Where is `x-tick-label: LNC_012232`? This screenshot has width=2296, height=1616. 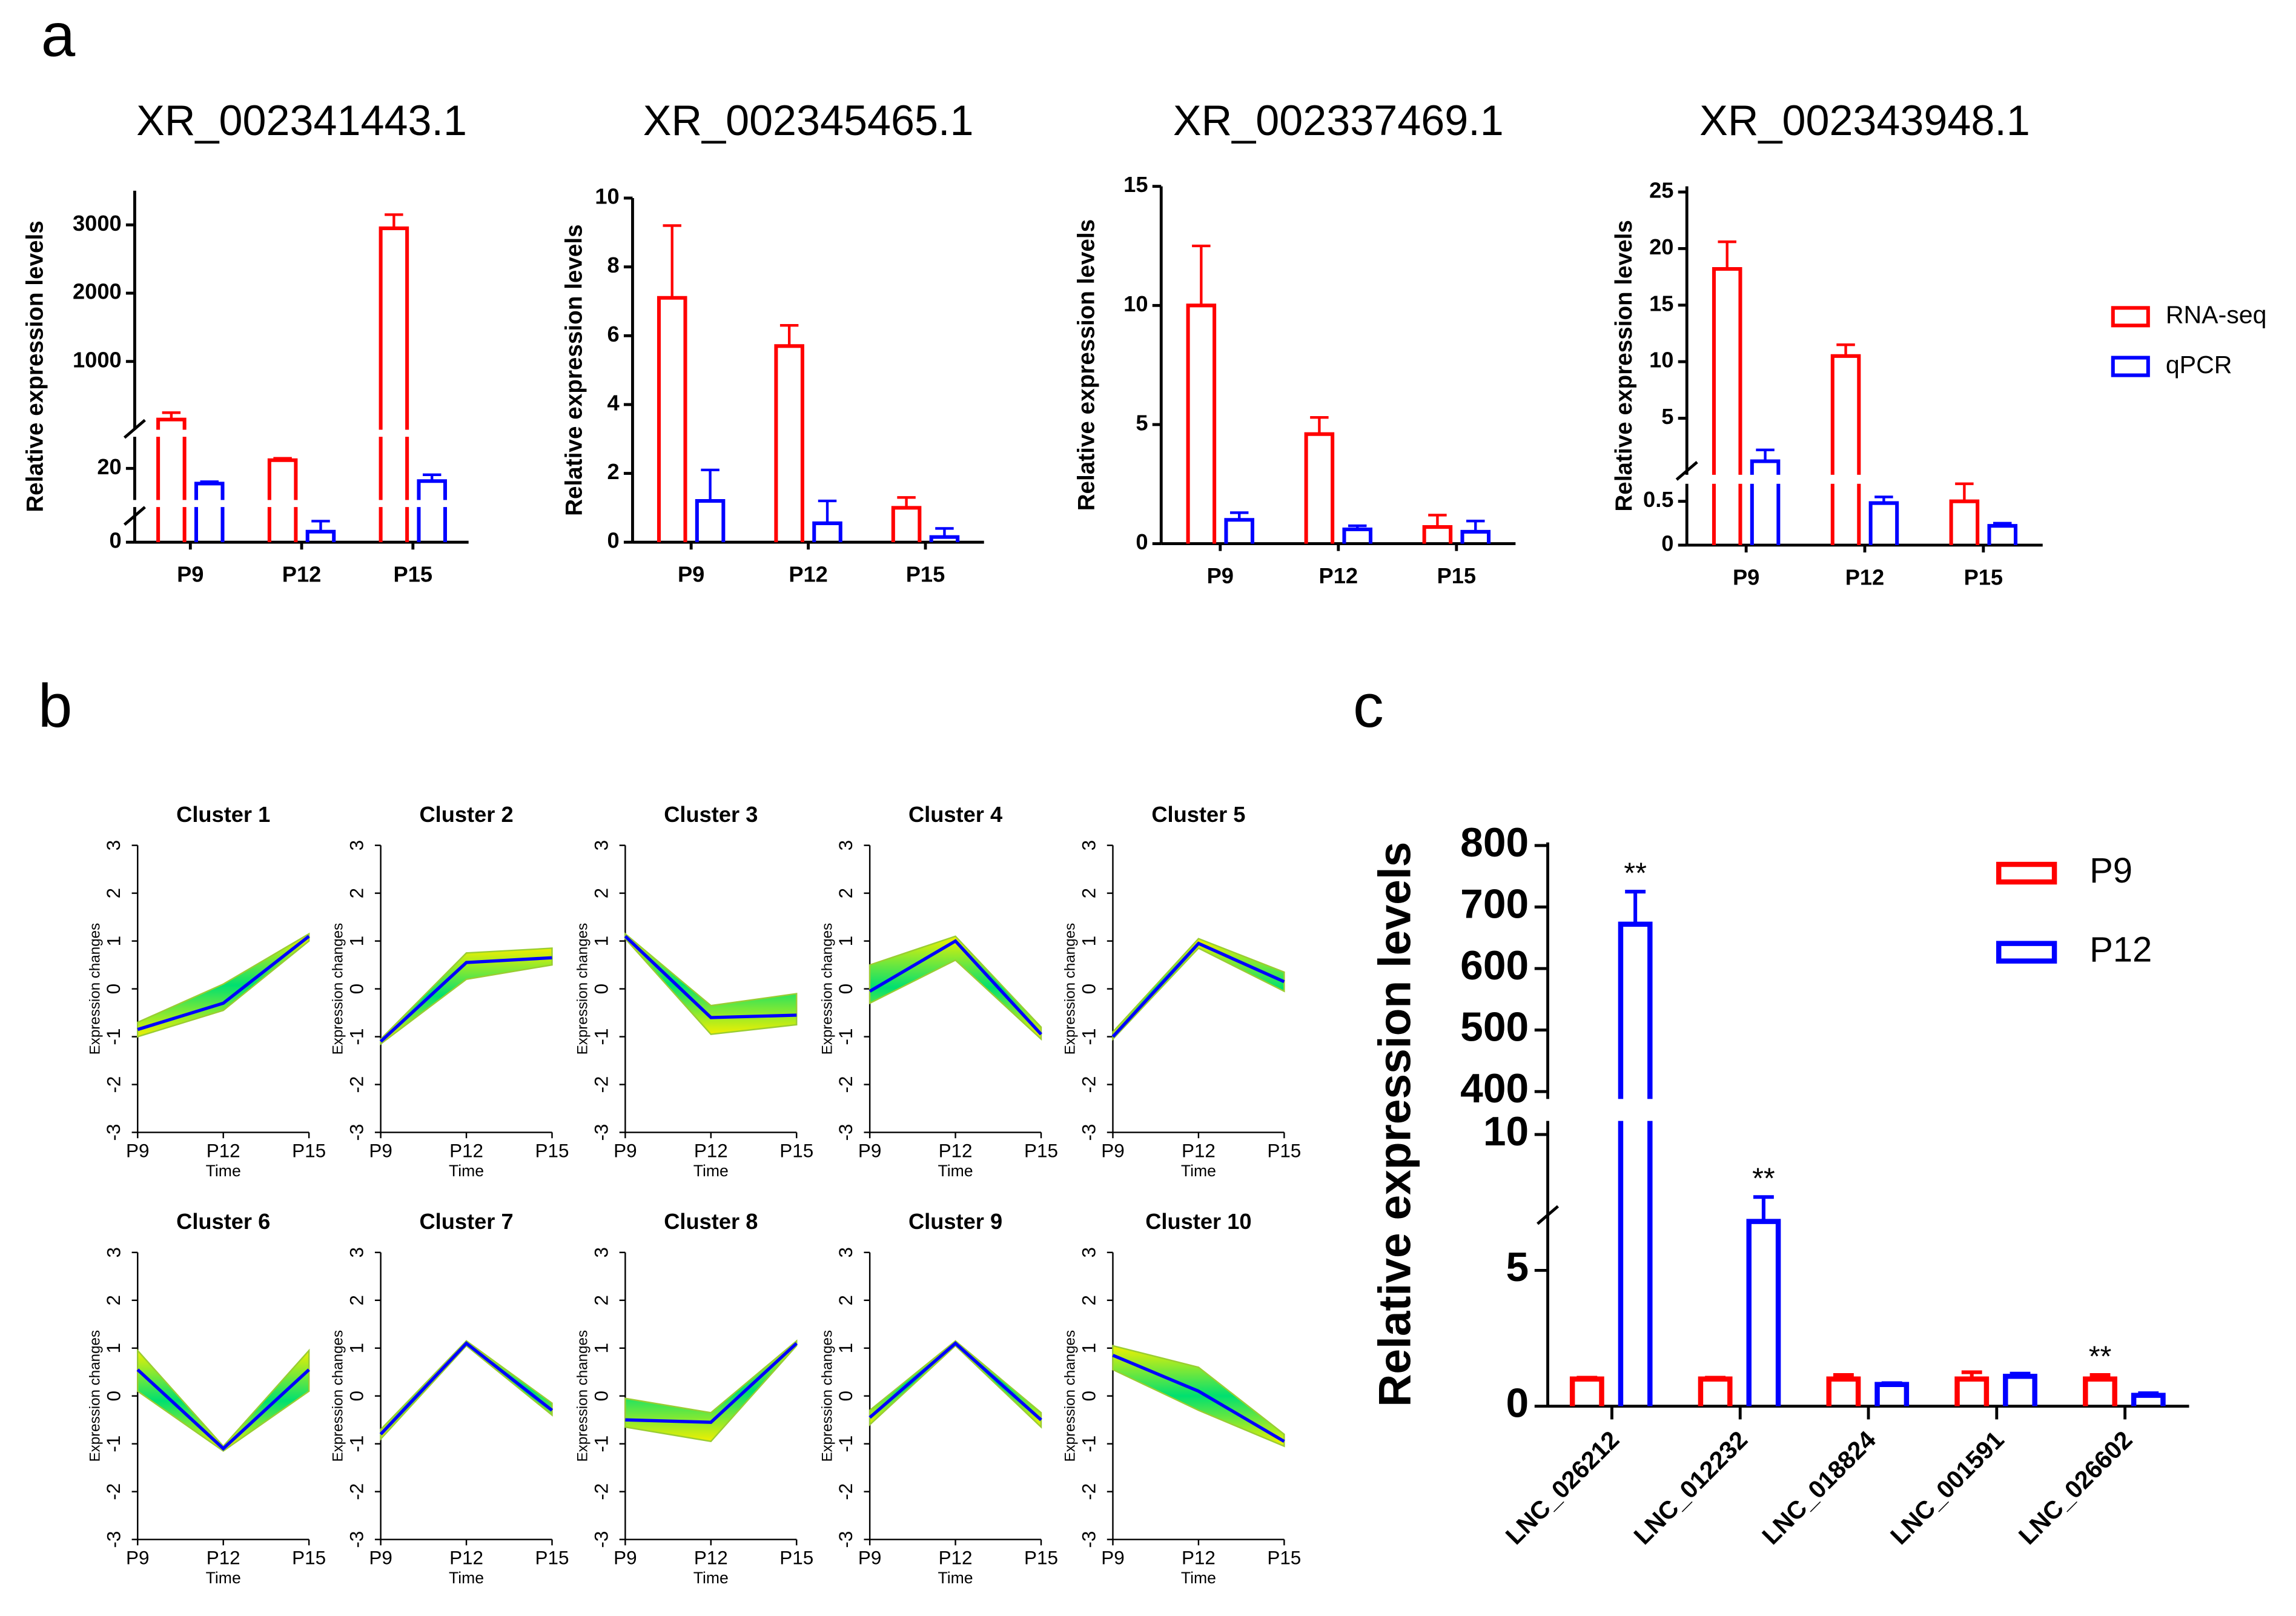
x-tick-label: LNC_012232 is located at coordinates (1691, 1488).